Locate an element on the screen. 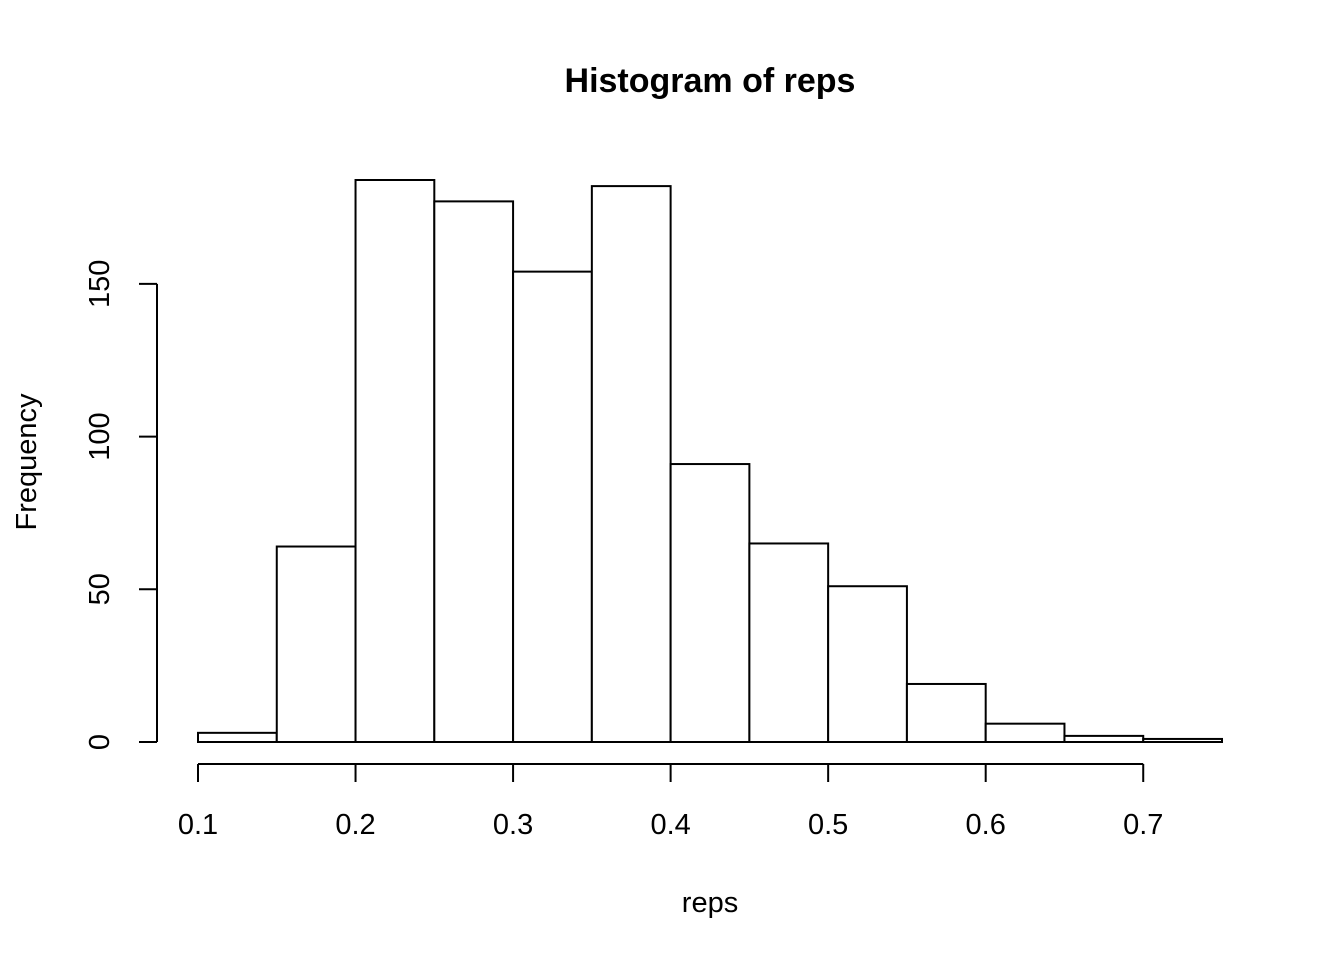  x-tick-label: 0.2 is located at coordinates (355, 825).